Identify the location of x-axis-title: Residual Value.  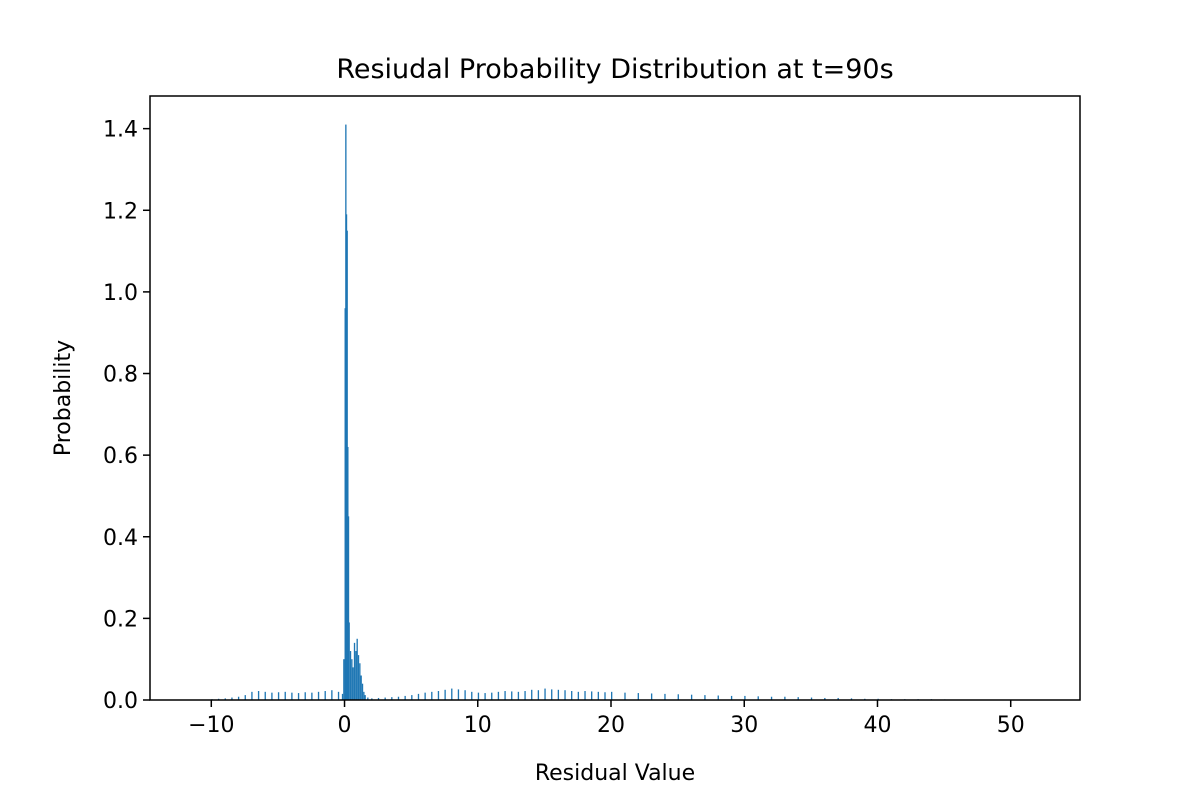
(615, 773).